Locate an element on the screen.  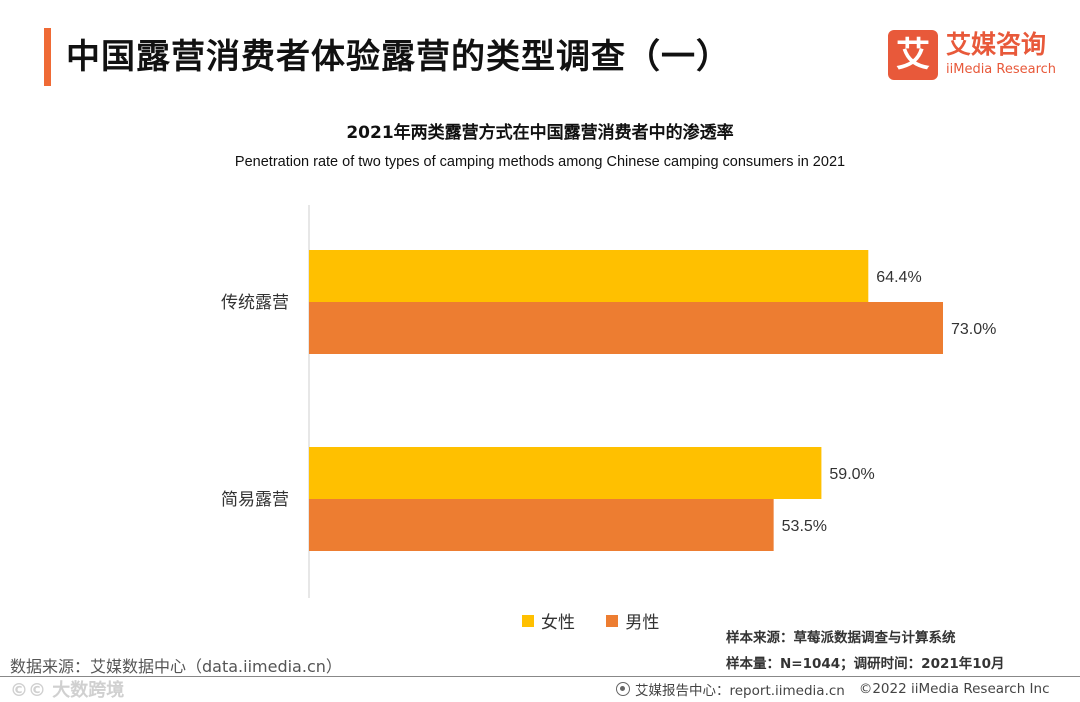
footer-divider is located at coordinates (540, 676).